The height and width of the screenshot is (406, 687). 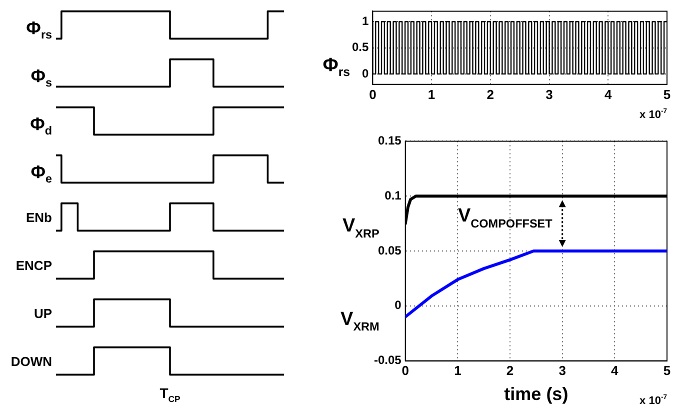 I want to click on y-tick-label: 0.05, so click(x=390, y=250).